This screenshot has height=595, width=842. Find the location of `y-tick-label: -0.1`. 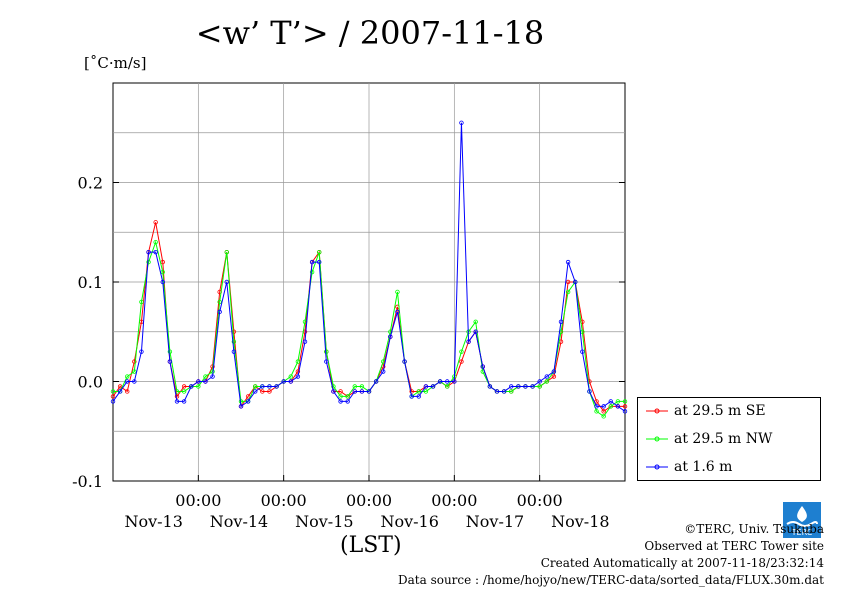

y-tick-label: -0.1 is located at coordinates (87, 481).